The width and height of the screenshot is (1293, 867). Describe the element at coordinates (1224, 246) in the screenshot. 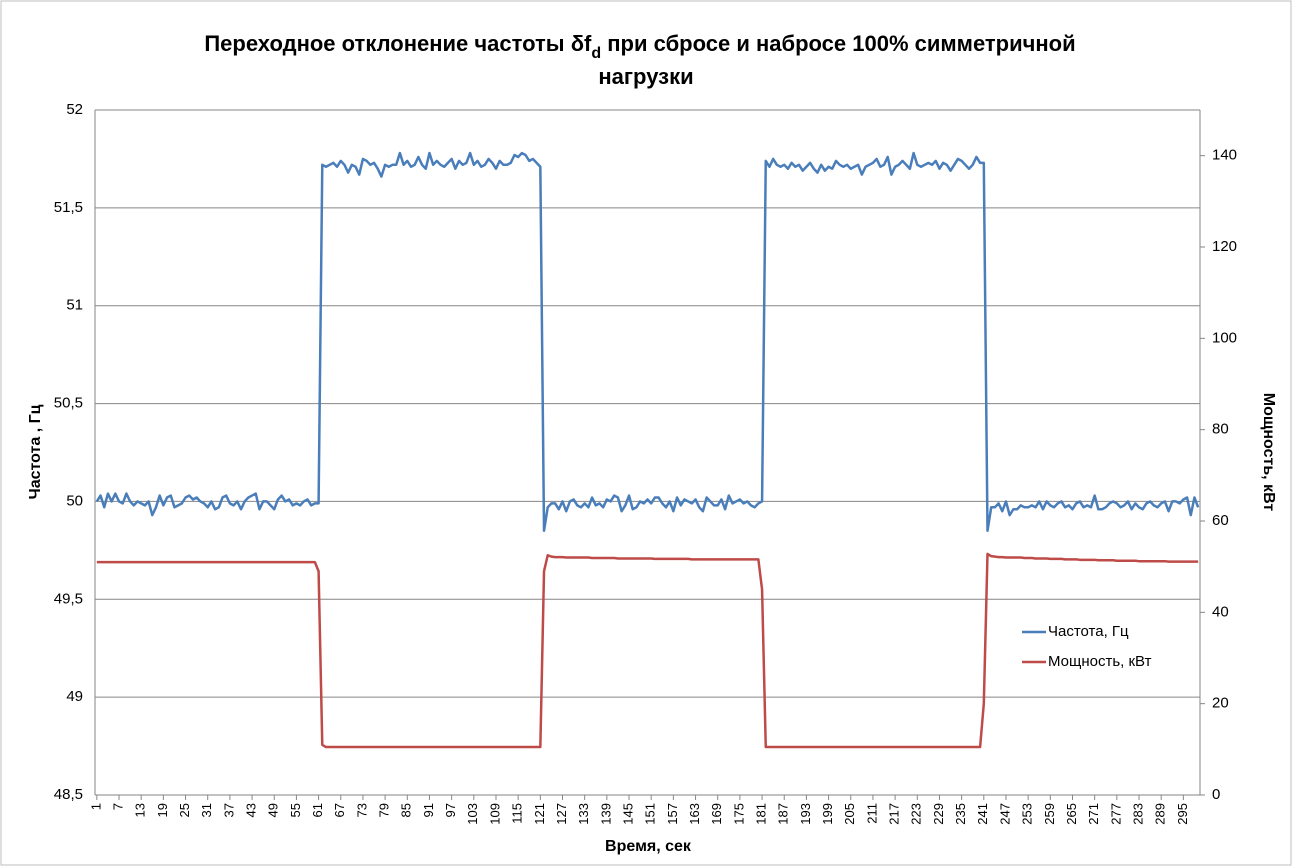

I see `y2-tick-label: 120` at that location.